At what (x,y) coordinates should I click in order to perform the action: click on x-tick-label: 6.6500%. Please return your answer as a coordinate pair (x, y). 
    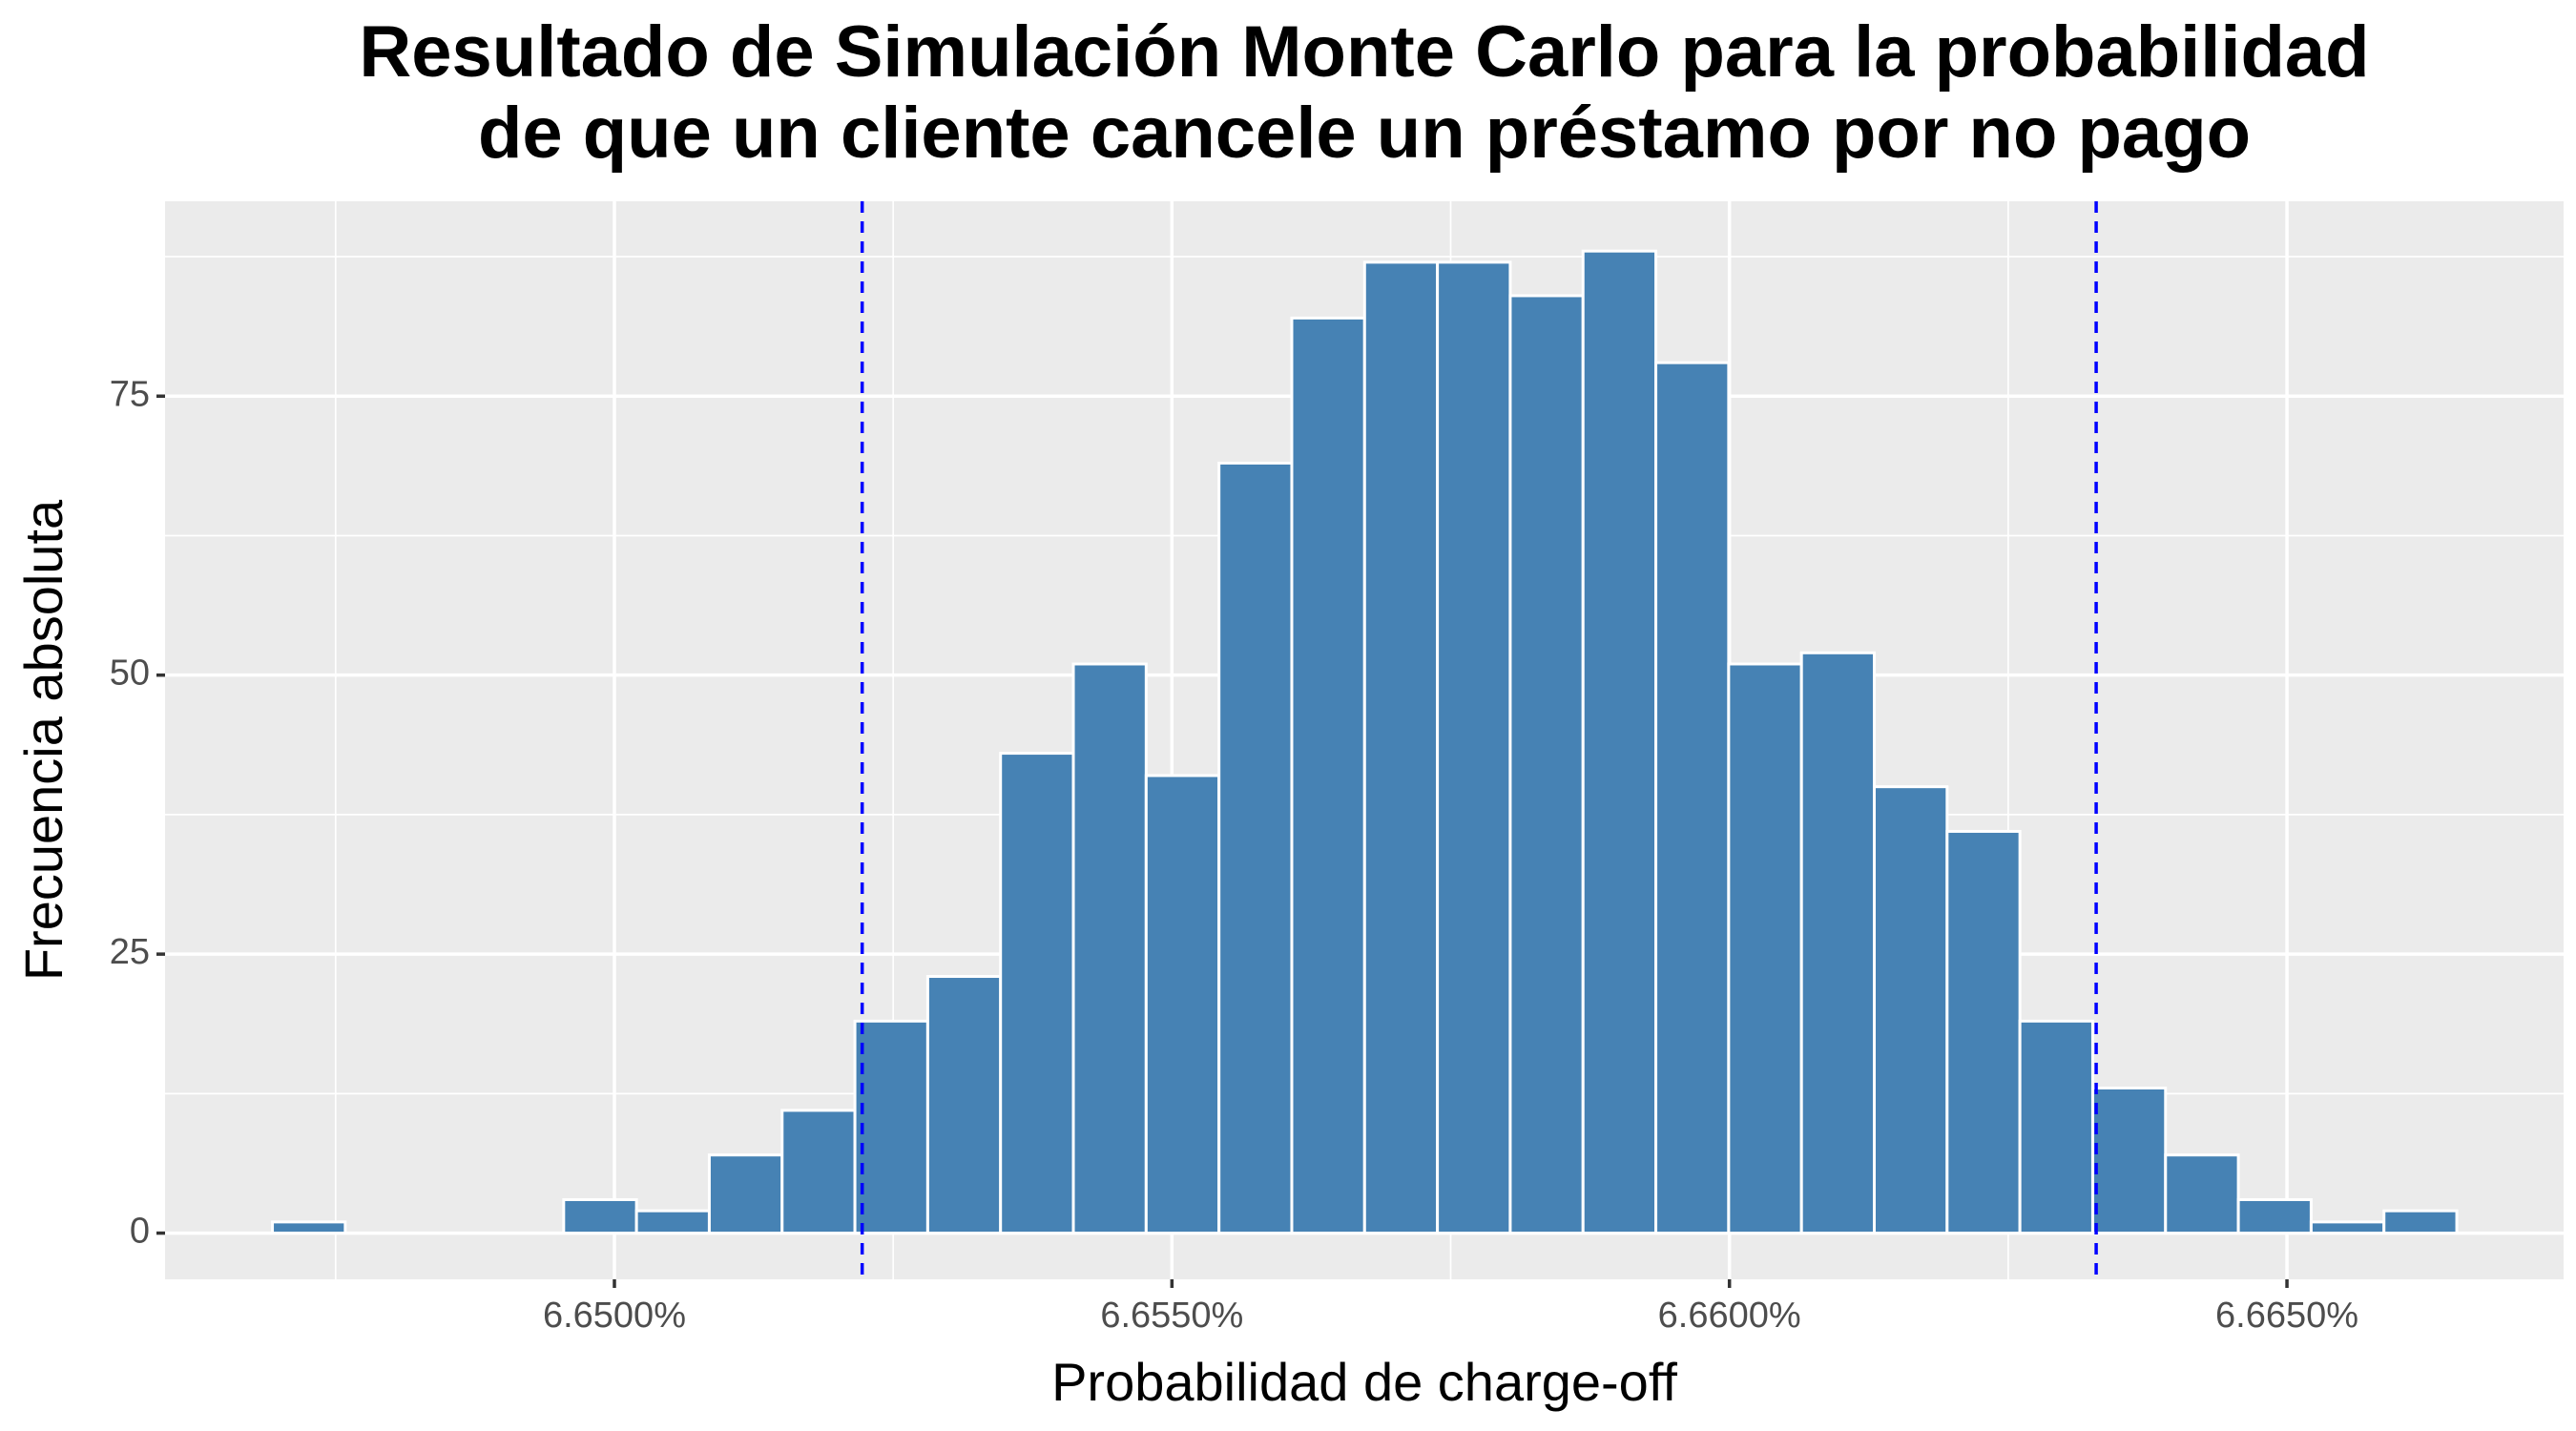
    Looking at the image, I should click on (614, 1316).